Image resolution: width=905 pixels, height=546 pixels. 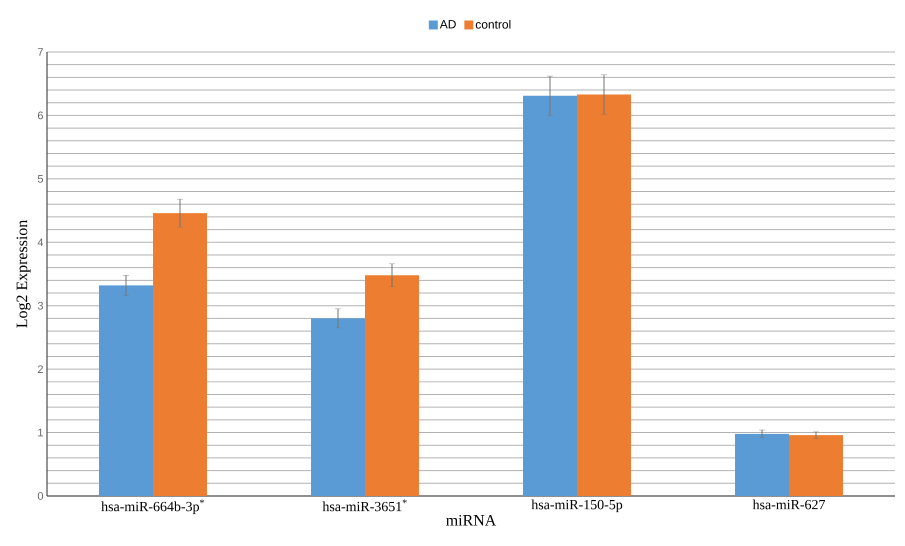 What do you see at coordinates (493, 24) in the screenshot?
I see `legend-label: control` at bounding box center [493, 24].